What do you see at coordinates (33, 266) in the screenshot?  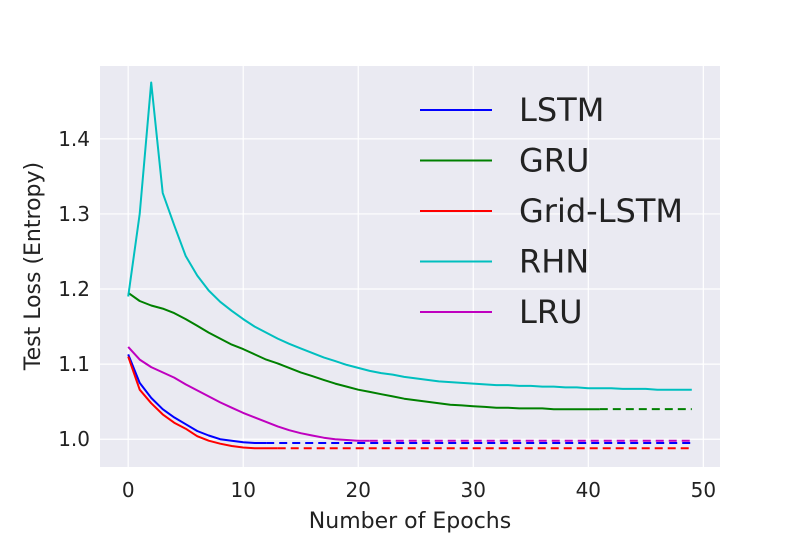 I see `y-axis-label: Test Loss (Entropy)` at bounding box center [33, 266].